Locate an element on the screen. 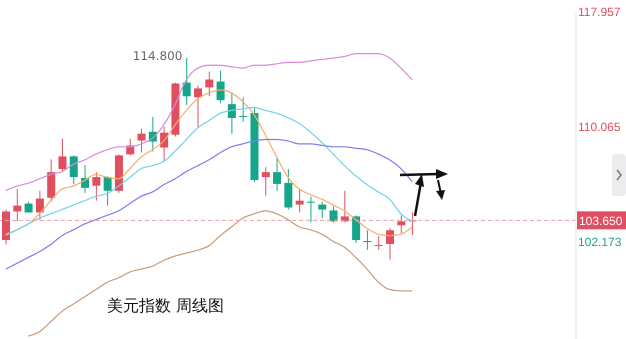 The width and height of the screenshot is (626, 339). text: 美元指数 周线图 is located at coordinates (165, 306).